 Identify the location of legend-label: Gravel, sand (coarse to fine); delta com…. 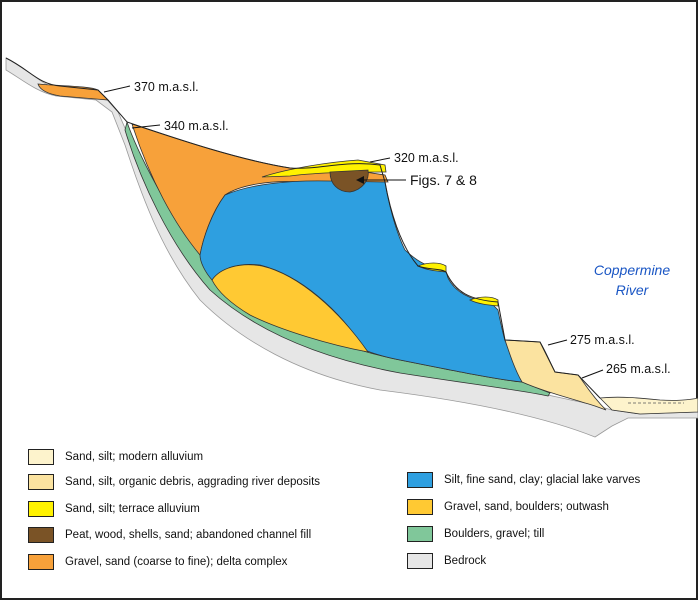
(176, 562).